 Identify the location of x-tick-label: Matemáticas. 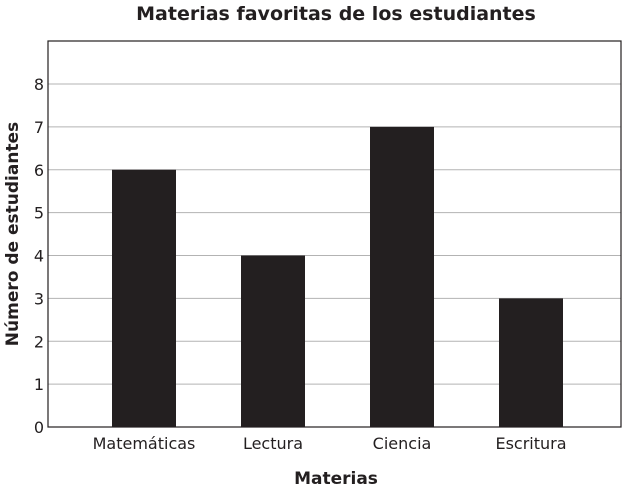
(144, 443).